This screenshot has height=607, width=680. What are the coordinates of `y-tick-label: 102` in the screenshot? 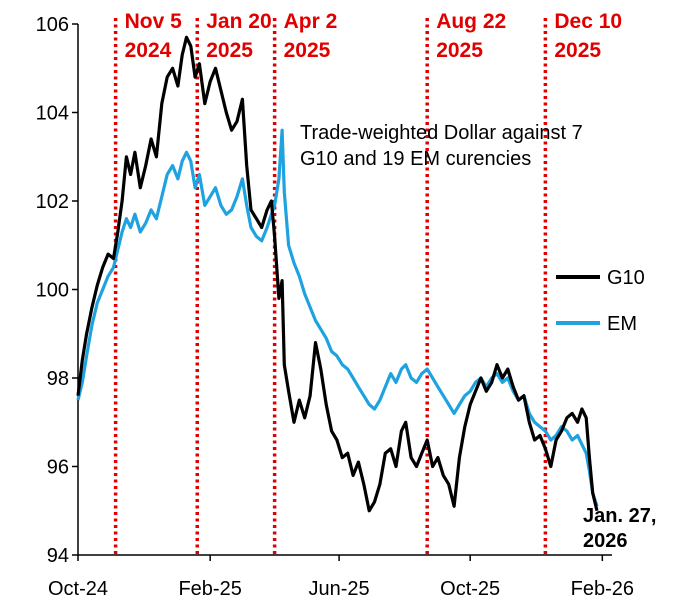 It's located at (52, 202).